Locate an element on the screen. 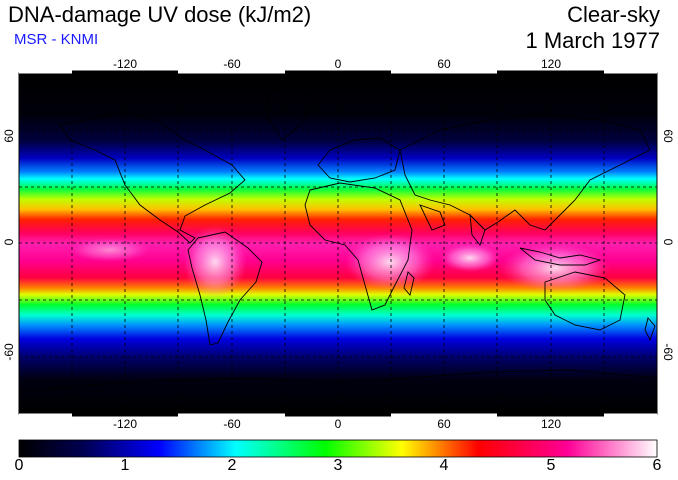  lon-tick-top: -120 is located at coordinates (125, 64).